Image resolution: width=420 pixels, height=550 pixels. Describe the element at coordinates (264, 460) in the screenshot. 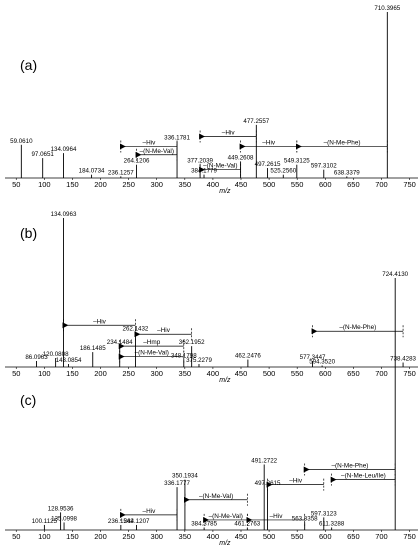

I see `peak-label: 491.2722` at that location.